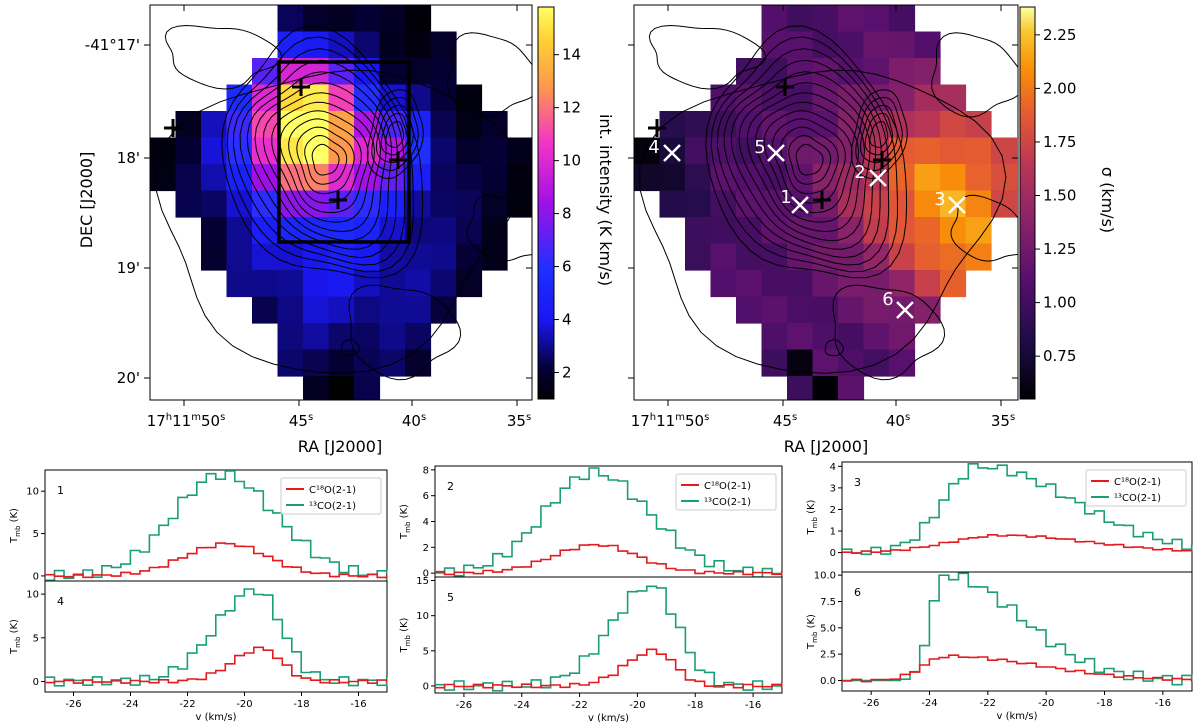 The height and width of the screenshot is (728, 1200). Describe the element at coordinates (36, 534) in the screenshot. I see `spectrum-ytick-label: 5` at that location.